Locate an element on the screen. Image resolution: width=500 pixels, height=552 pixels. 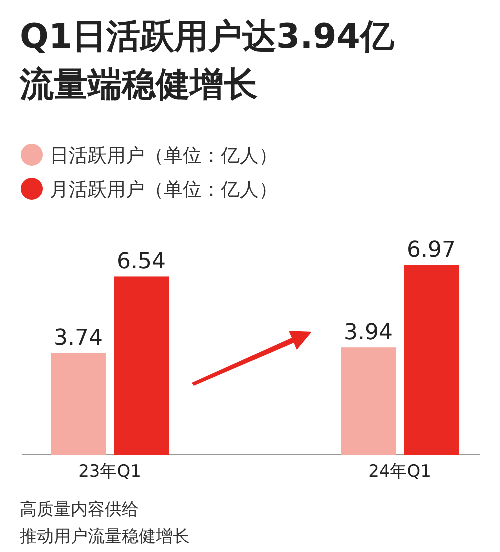
legend-label: 月活跃用户（单位：亿人） is located at coordinates (164, 190).